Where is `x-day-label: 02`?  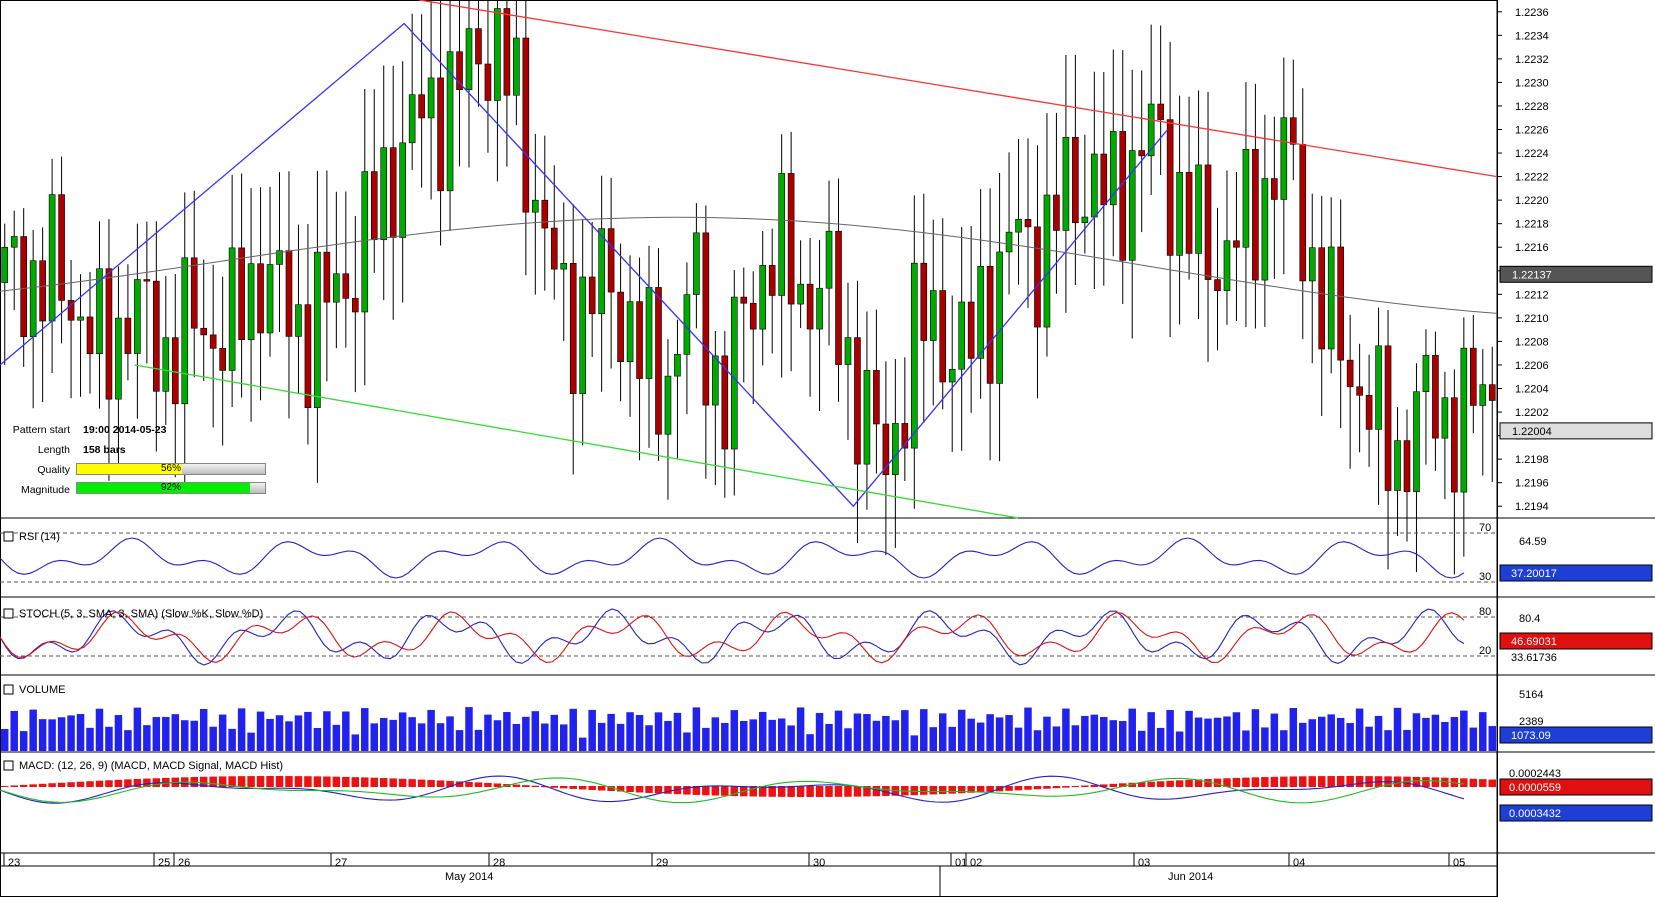
x-day-label: 02 is located at coordinates (976, 863).